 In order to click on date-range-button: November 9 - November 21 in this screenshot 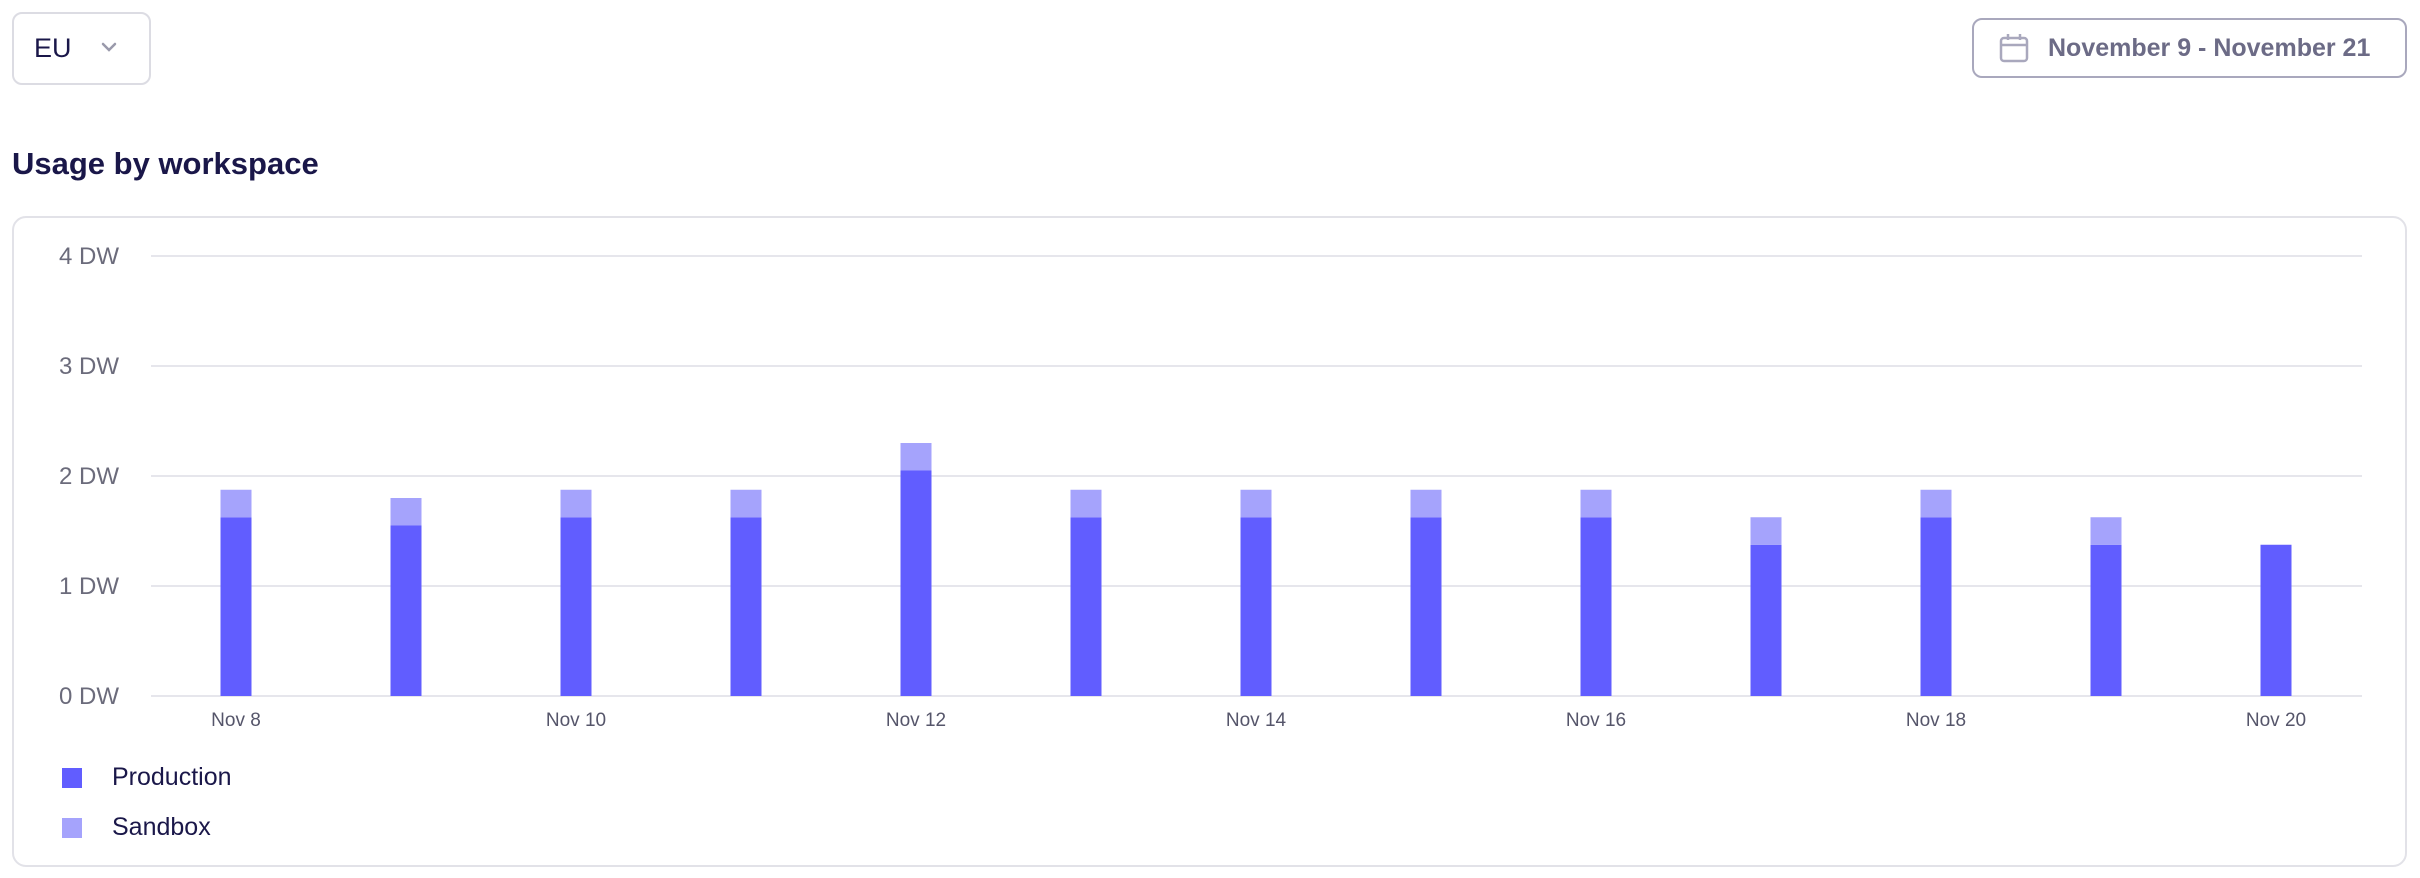, I will do `click(2189, 48)`.